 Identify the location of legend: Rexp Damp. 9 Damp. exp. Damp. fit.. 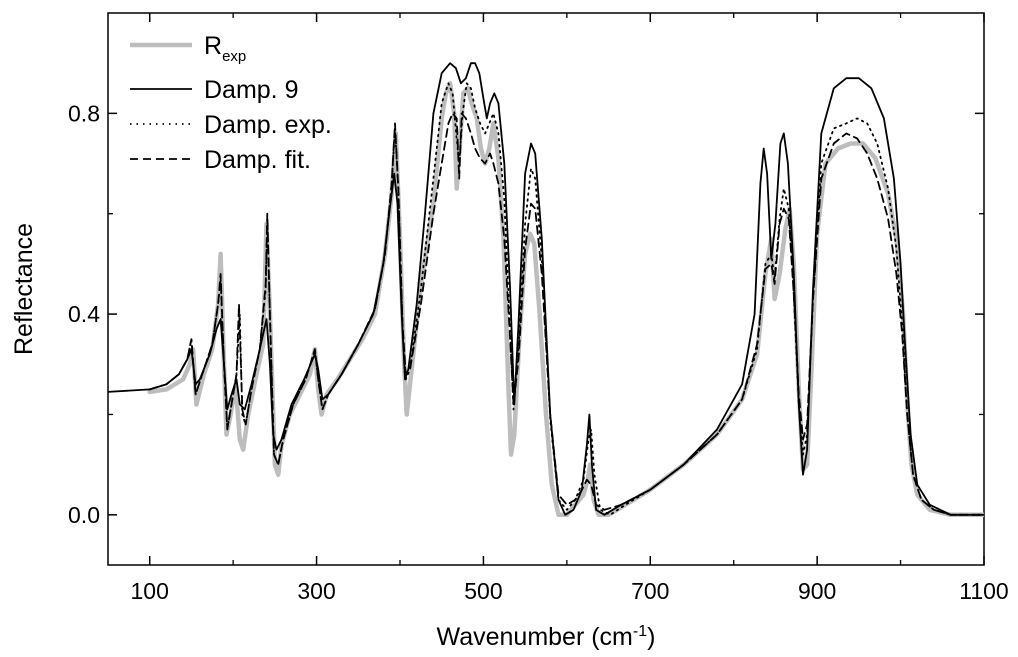
(231, 103).